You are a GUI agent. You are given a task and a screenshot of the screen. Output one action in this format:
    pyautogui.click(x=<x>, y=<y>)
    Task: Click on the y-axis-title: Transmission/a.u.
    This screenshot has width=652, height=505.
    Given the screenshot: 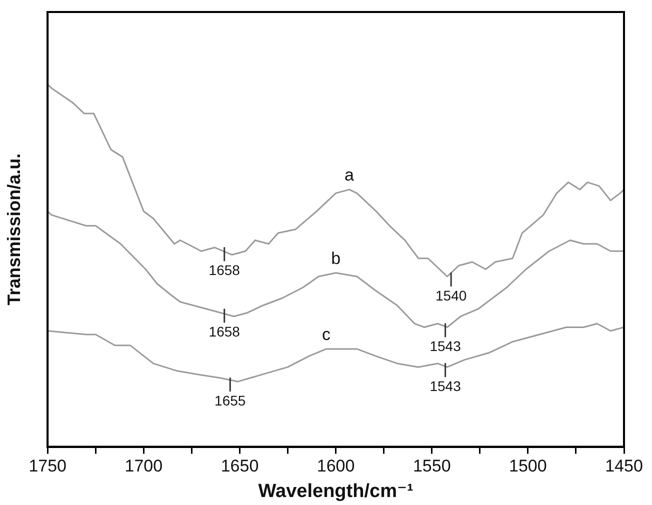 What is the action you would take?
    pyautogui.click(x=14, y=229)
    